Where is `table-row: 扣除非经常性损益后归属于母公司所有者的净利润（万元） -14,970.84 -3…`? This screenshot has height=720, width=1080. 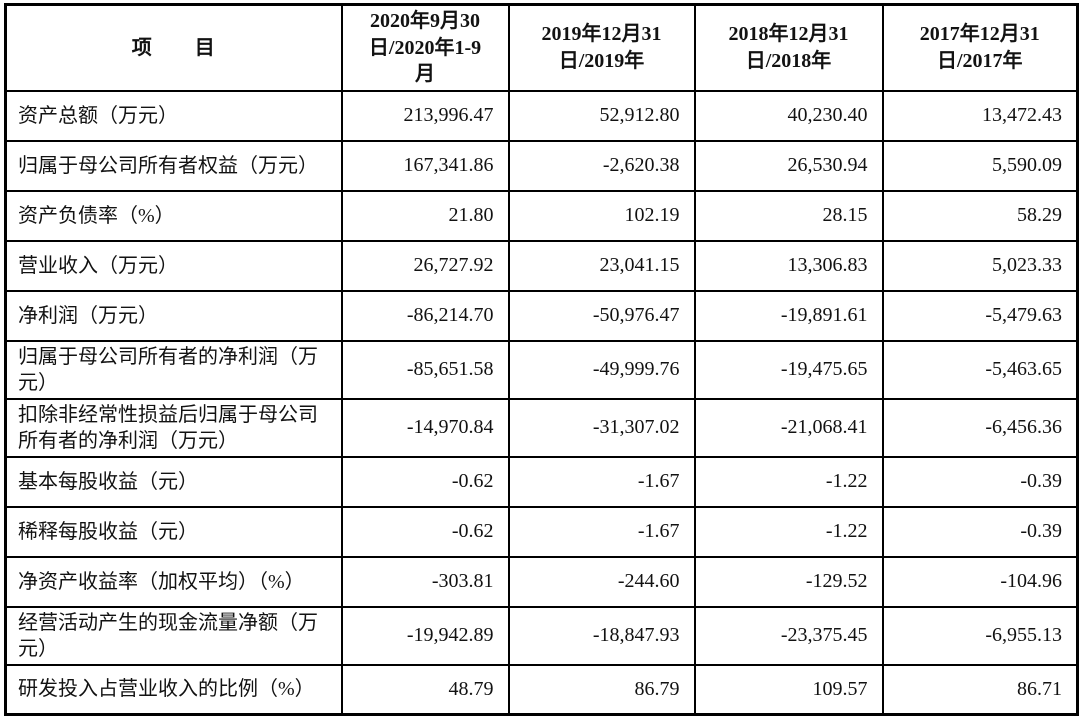
table-row: 扣除非经常性损益后归属于母公司所有者的净利润（万元） -14,970.84 -3… is located at coordinates (541, 427).